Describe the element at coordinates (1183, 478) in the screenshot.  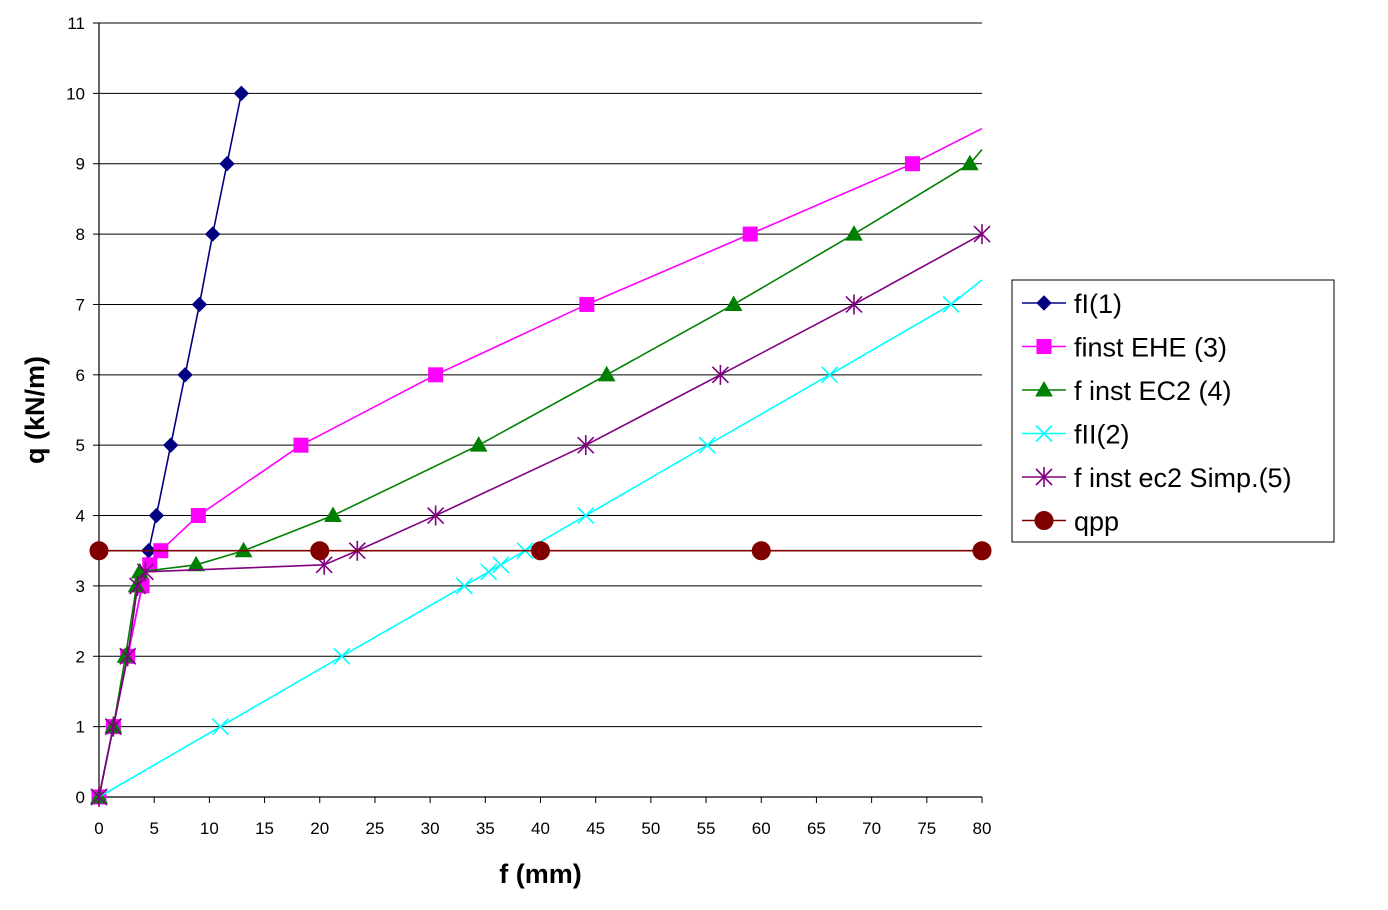
I see `legend-label: f inst ec2 Simp.(5)` at that location.